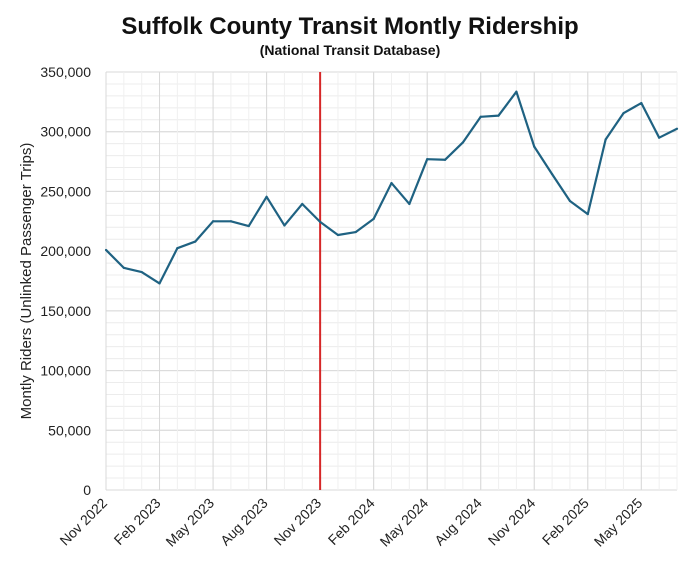 This screenshot has width=700, height=562. I want to click on x-tick-label: Aug 2023, so click(244, 522).